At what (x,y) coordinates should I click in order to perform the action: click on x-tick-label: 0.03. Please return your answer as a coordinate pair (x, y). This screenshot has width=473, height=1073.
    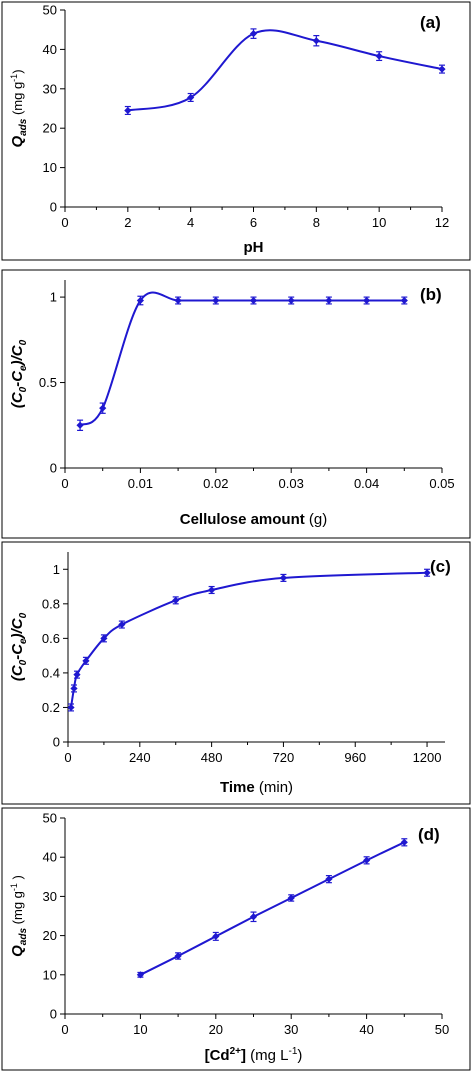
    Looking at the image, I should click on (291, 483).